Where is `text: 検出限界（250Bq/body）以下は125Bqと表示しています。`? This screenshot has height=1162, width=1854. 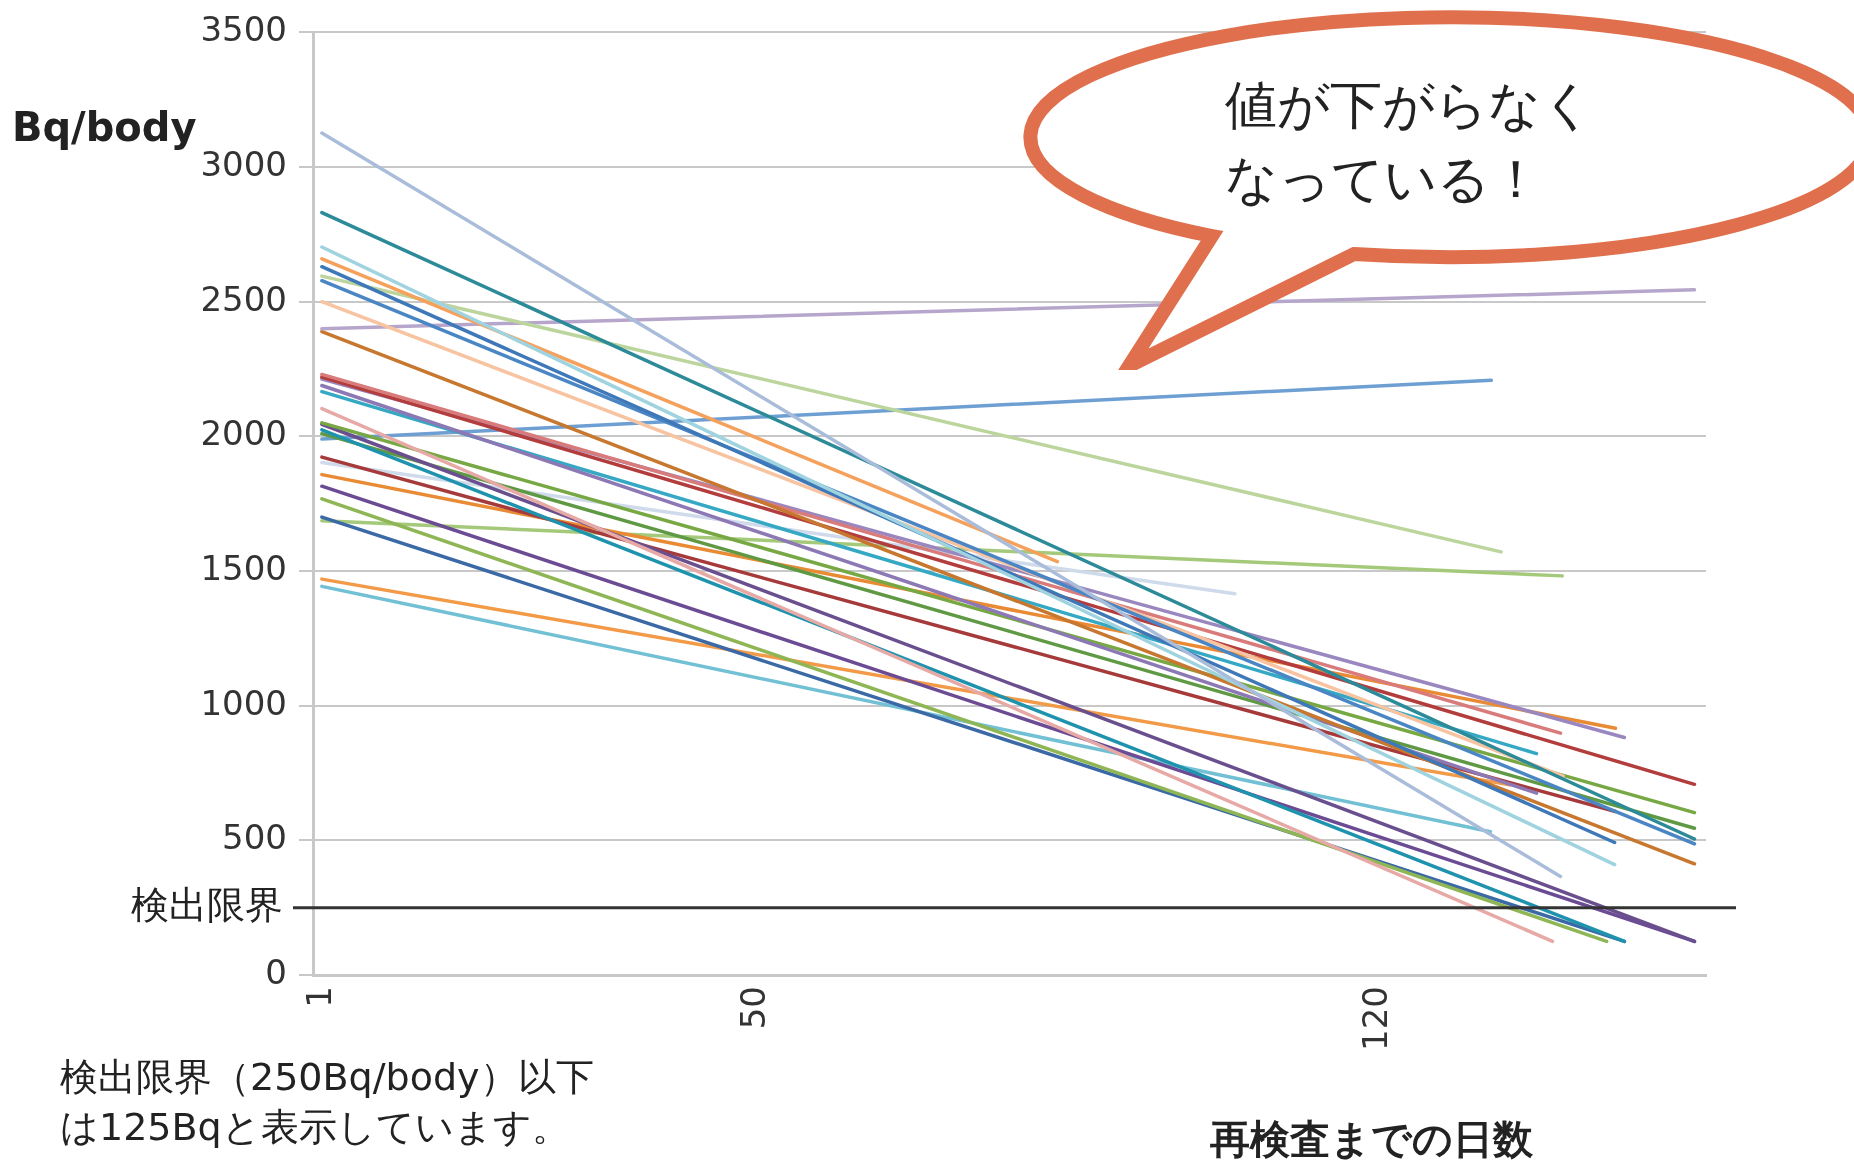
text: 検出限界（250Bq/body）以下は125Bqと表示しています。 is located at coordinates (327, 1102).